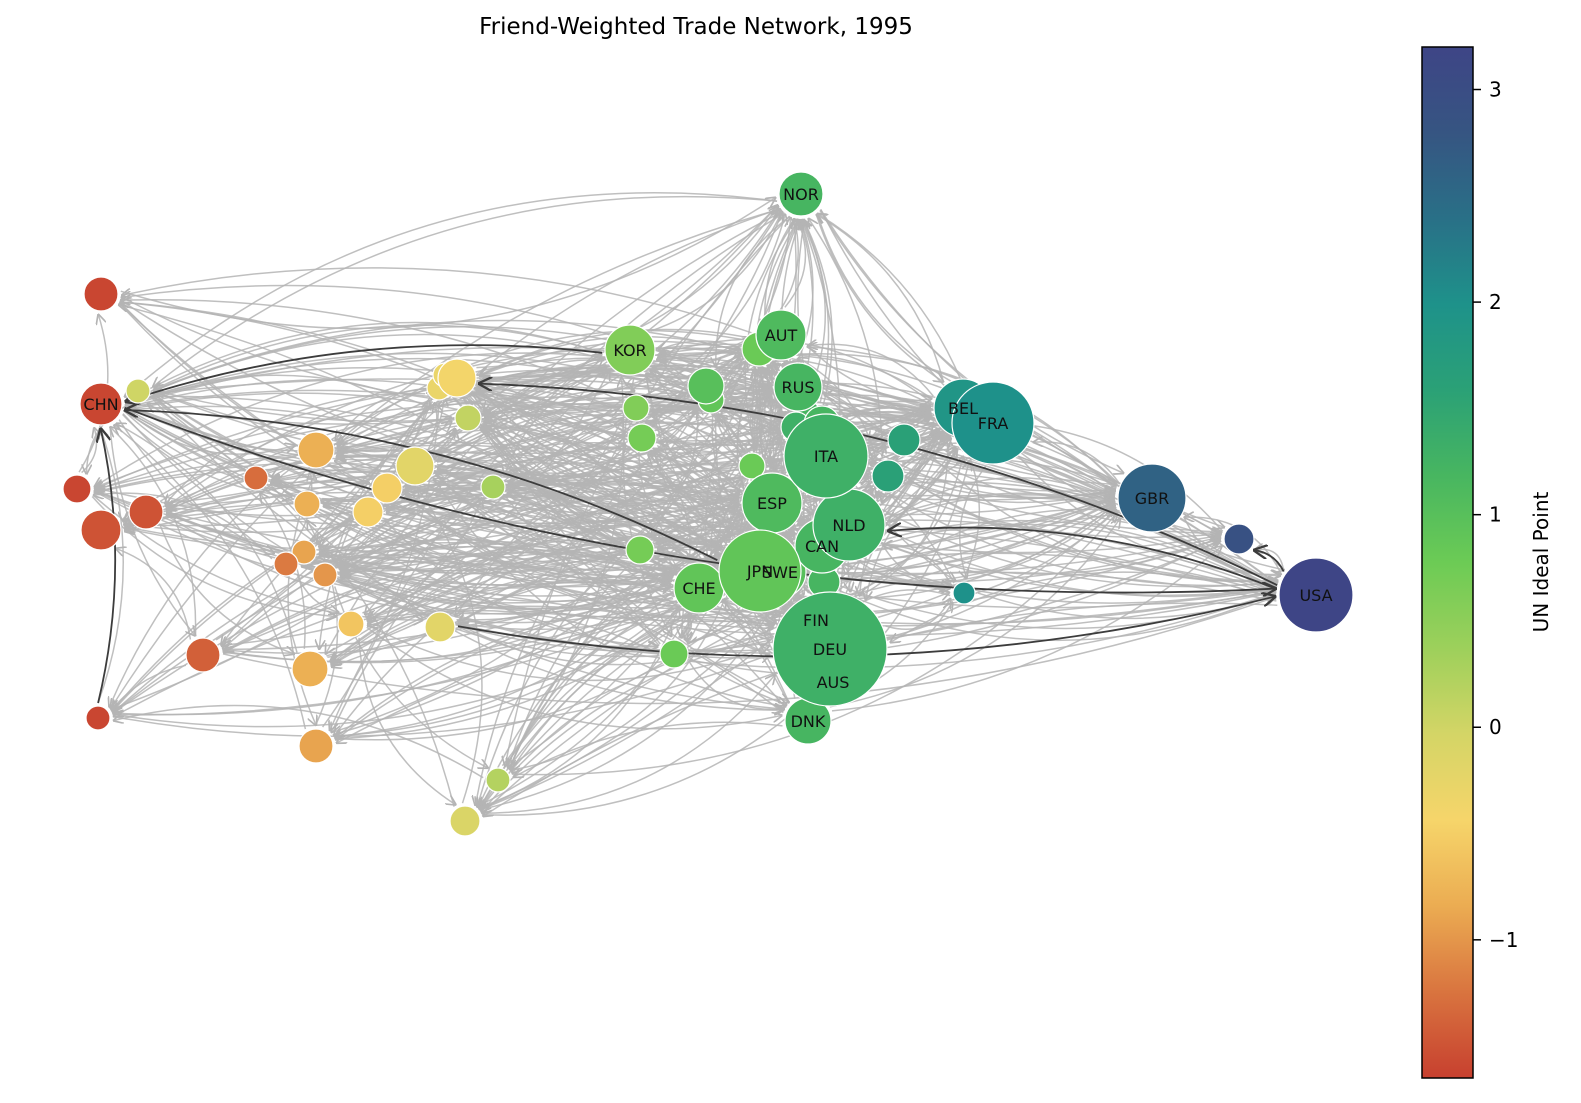 The height and width of the screenshot is (1103, 1581). Describe the element at coordinates (101, 294) in the screenshot. I see `node-hiddentl` at that location.